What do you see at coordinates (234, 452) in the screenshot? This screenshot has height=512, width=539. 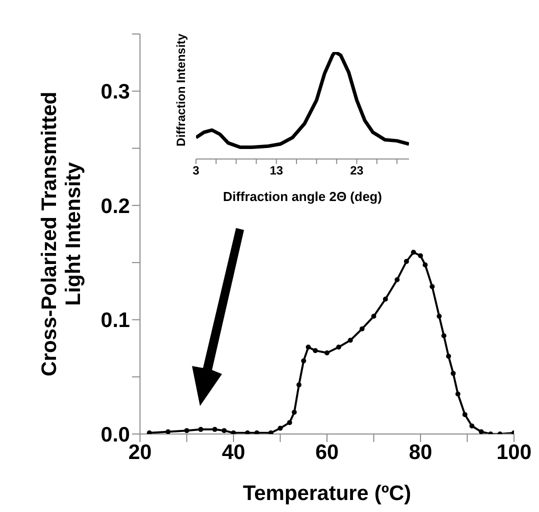 I see `x-tick-label: 40` at bounding box center [234, 452].